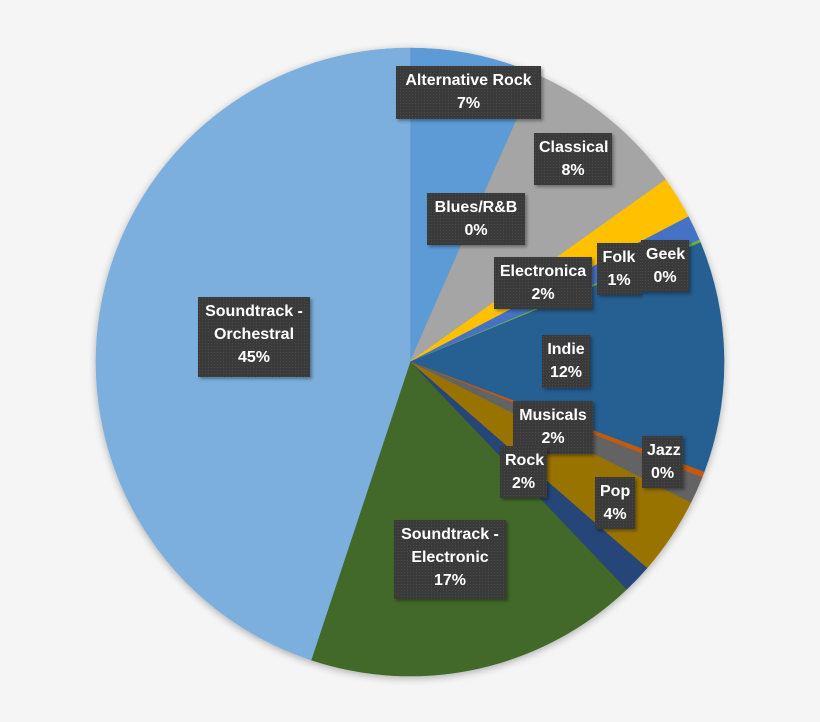  I want to click on data-label-indie: Indie 12%, so click(566, 361).